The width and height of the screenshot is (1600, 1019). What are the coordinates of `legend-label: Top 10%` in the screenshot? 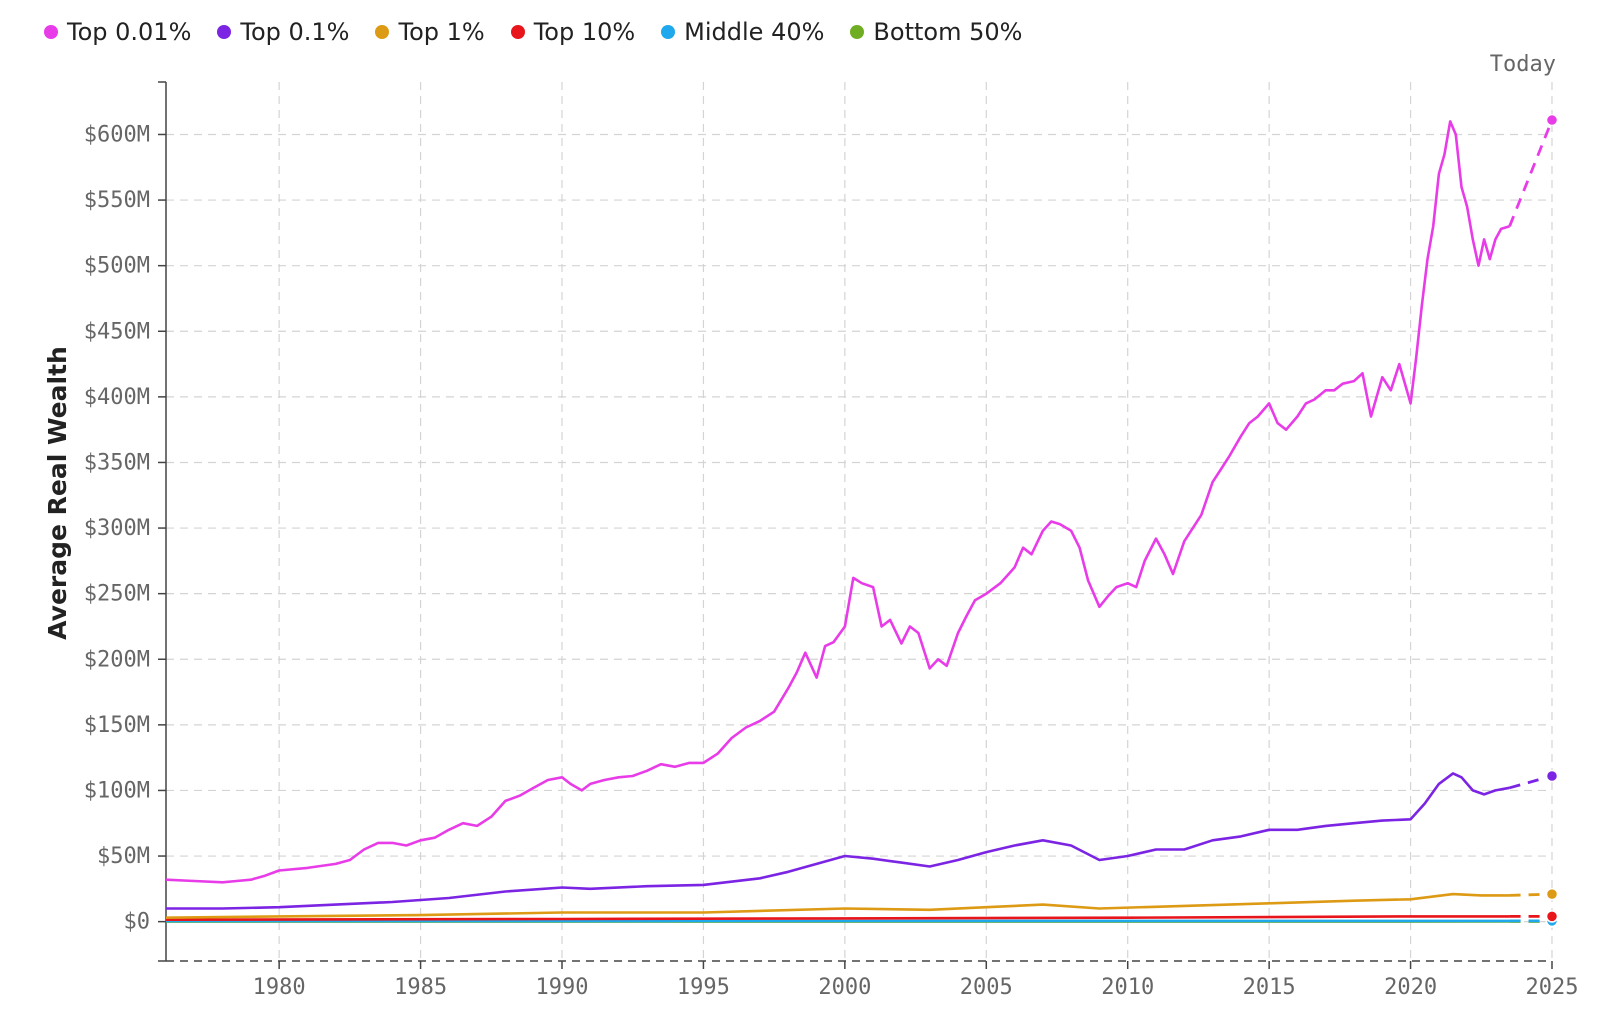 It's located at (584, 32).